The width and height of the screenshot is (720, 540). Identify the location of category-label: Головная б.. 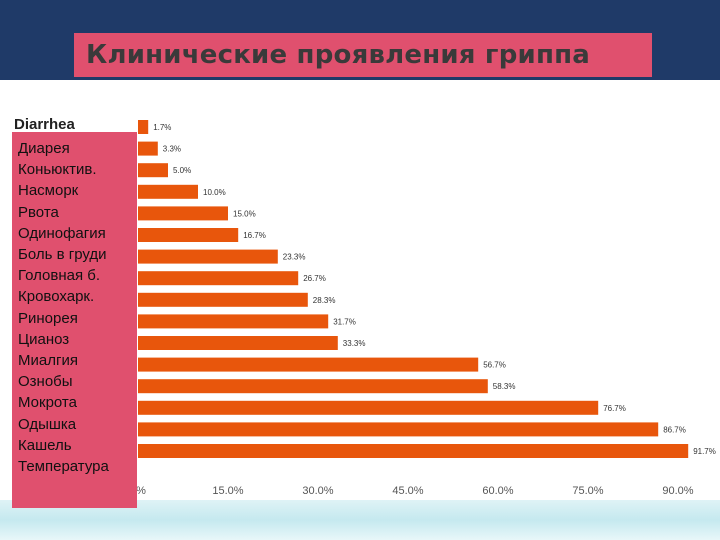
(59, 276).